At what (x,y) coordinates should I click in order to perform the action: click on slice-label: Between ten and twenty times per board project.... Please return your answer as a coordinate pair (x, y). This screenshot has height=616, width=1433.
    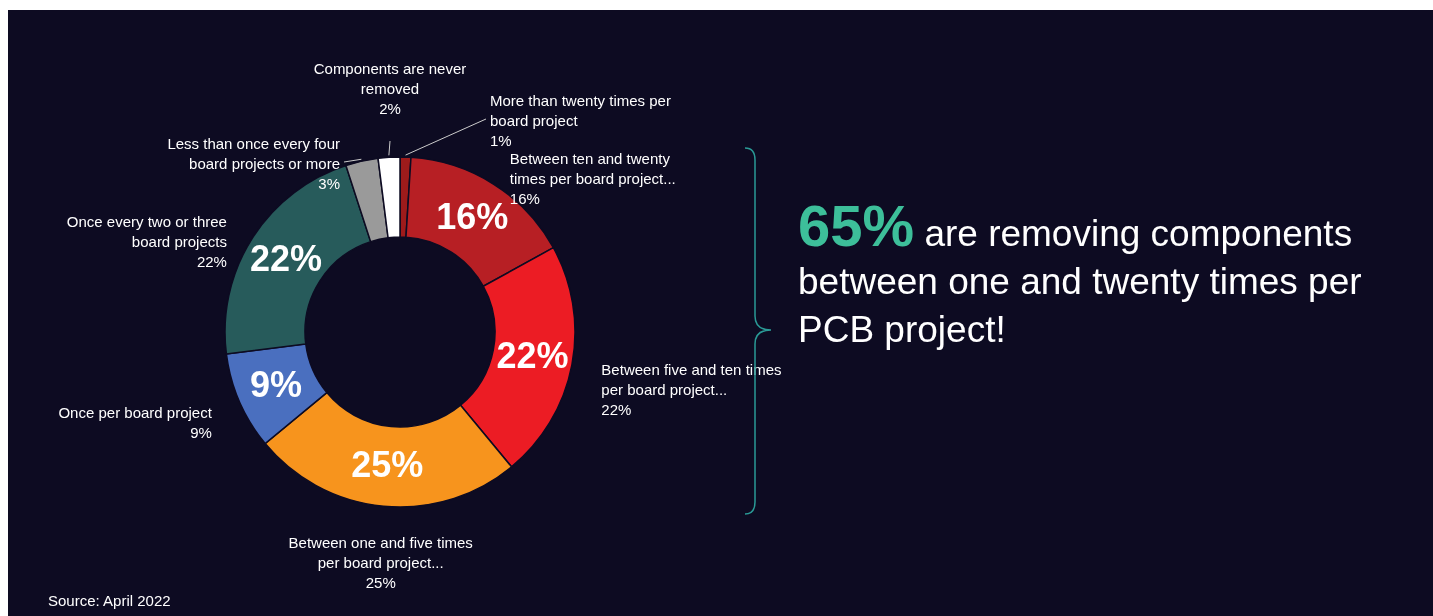
    Looking at the image, I should click on (592, 168).